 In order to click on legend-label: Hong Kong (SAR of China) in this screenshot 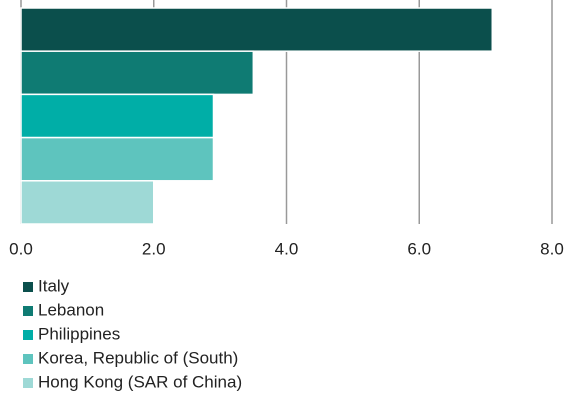, I will do `click(140, 381)`.